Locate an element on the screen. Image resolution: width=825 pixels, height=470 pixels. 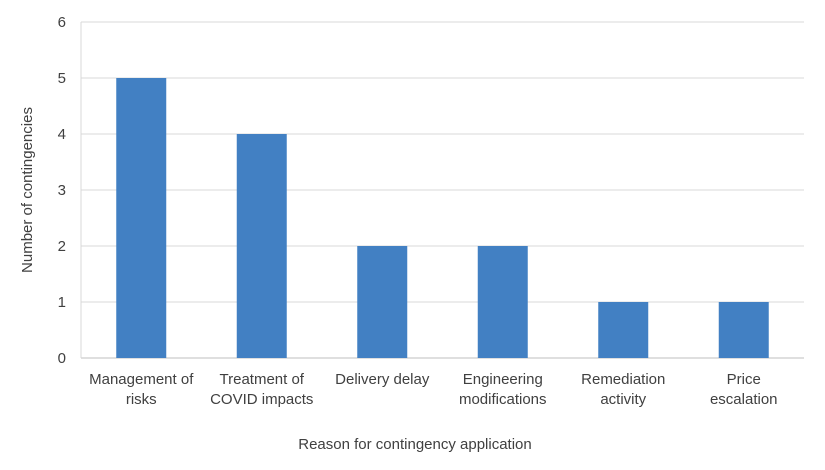
x-tick-label: Price escalation is located at coordinates (744, 389).